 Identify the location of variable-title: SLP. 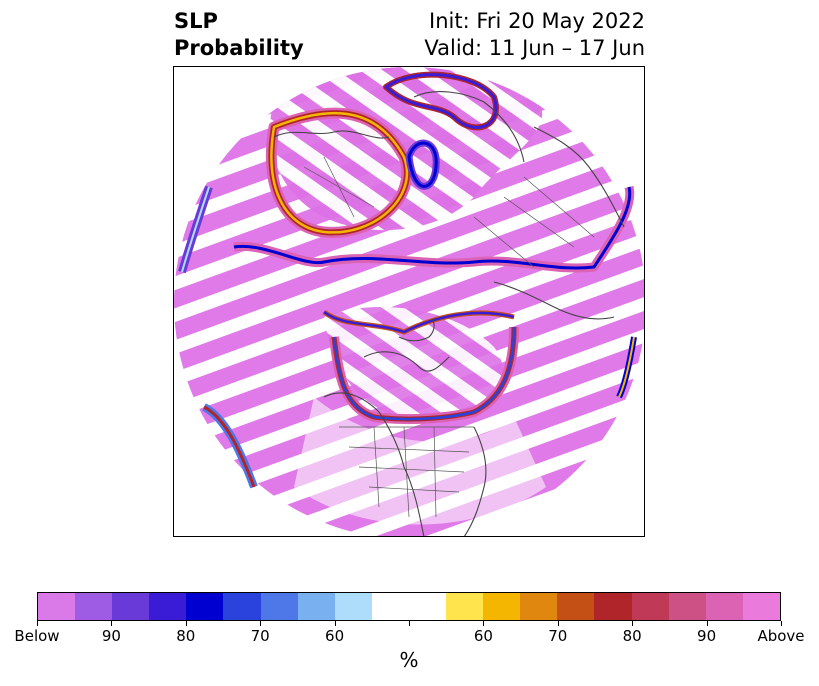
(196, 21).